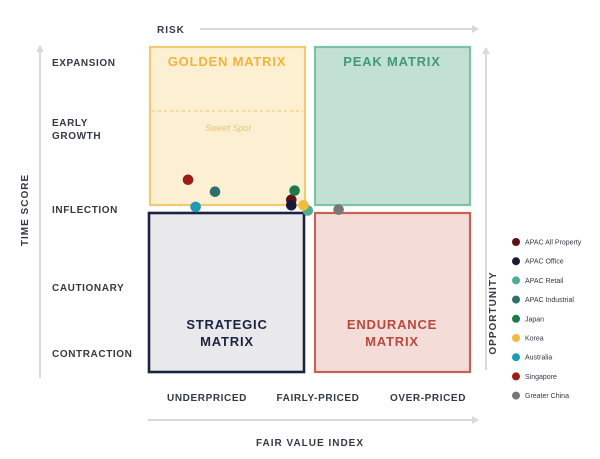  I want to click on legend-item-apac-industrial: APAC Industrial, so click(543, 299).